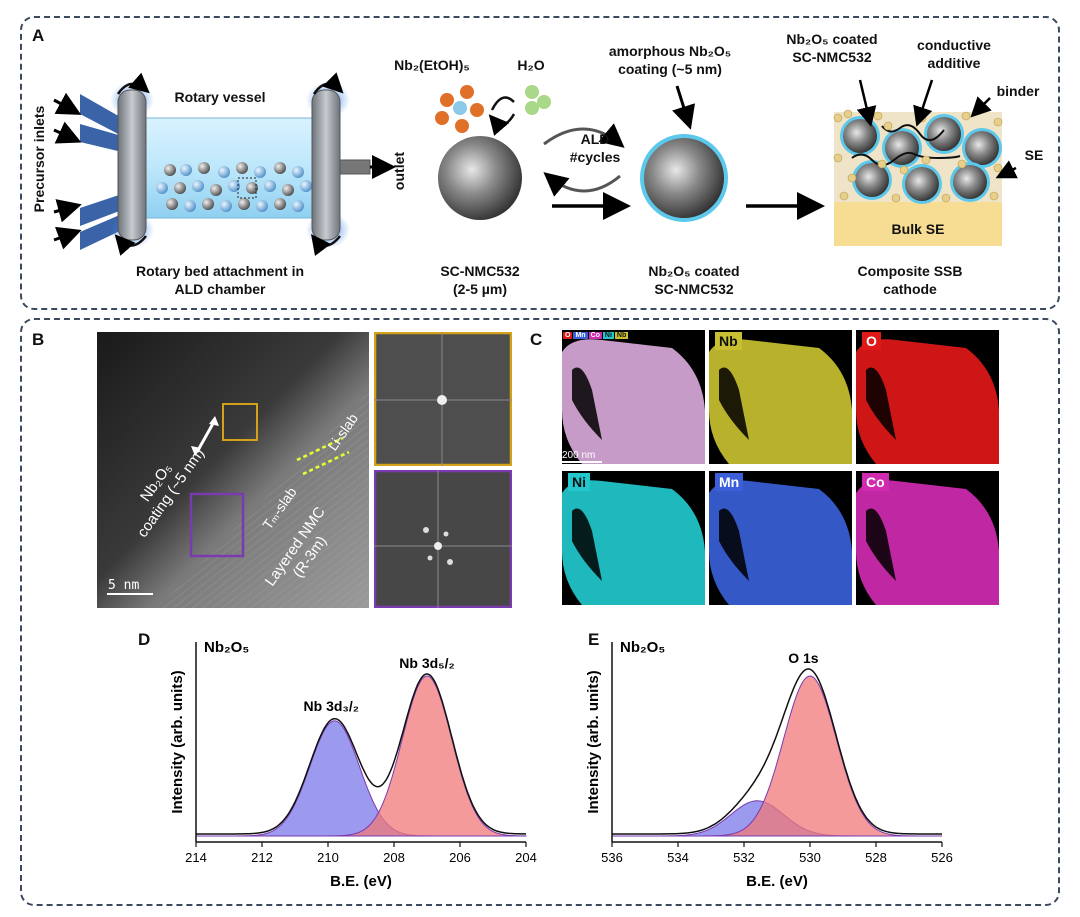 This screenshot has height=917, width=1080. What do you see at coordinates (460, 857) in the screenshot?
I see `x-tick-label: 206` at bounding box center [460, 857].